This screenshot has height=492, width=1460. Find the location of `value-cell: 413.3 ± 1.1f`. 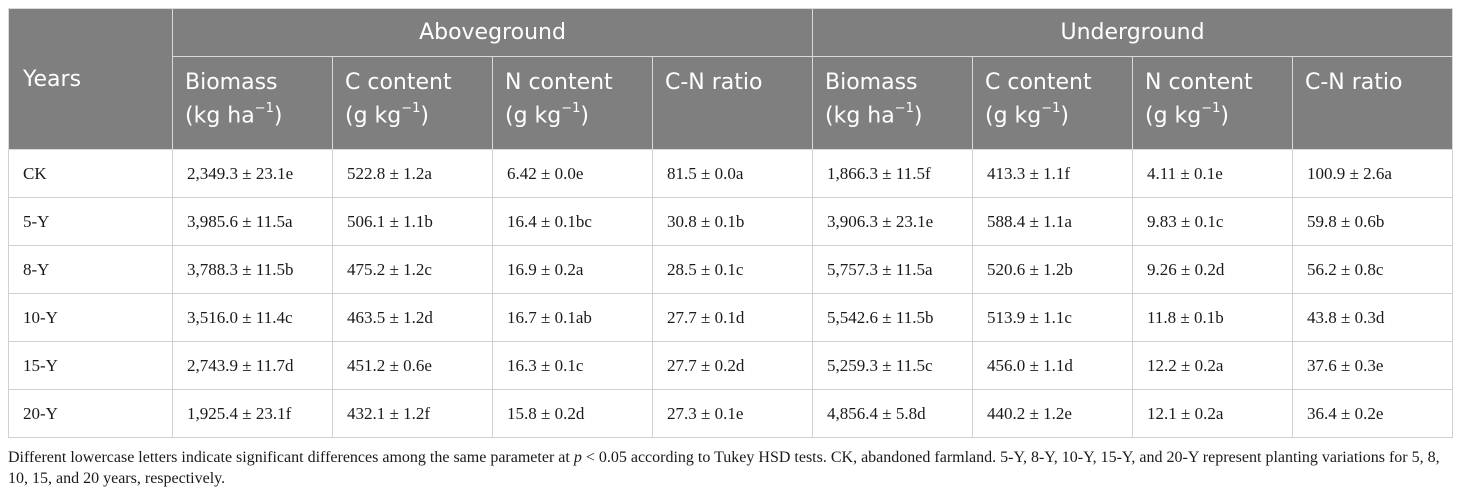

value-cell: 413.3 ± 1.1f is located at coordinates (1052, 173).